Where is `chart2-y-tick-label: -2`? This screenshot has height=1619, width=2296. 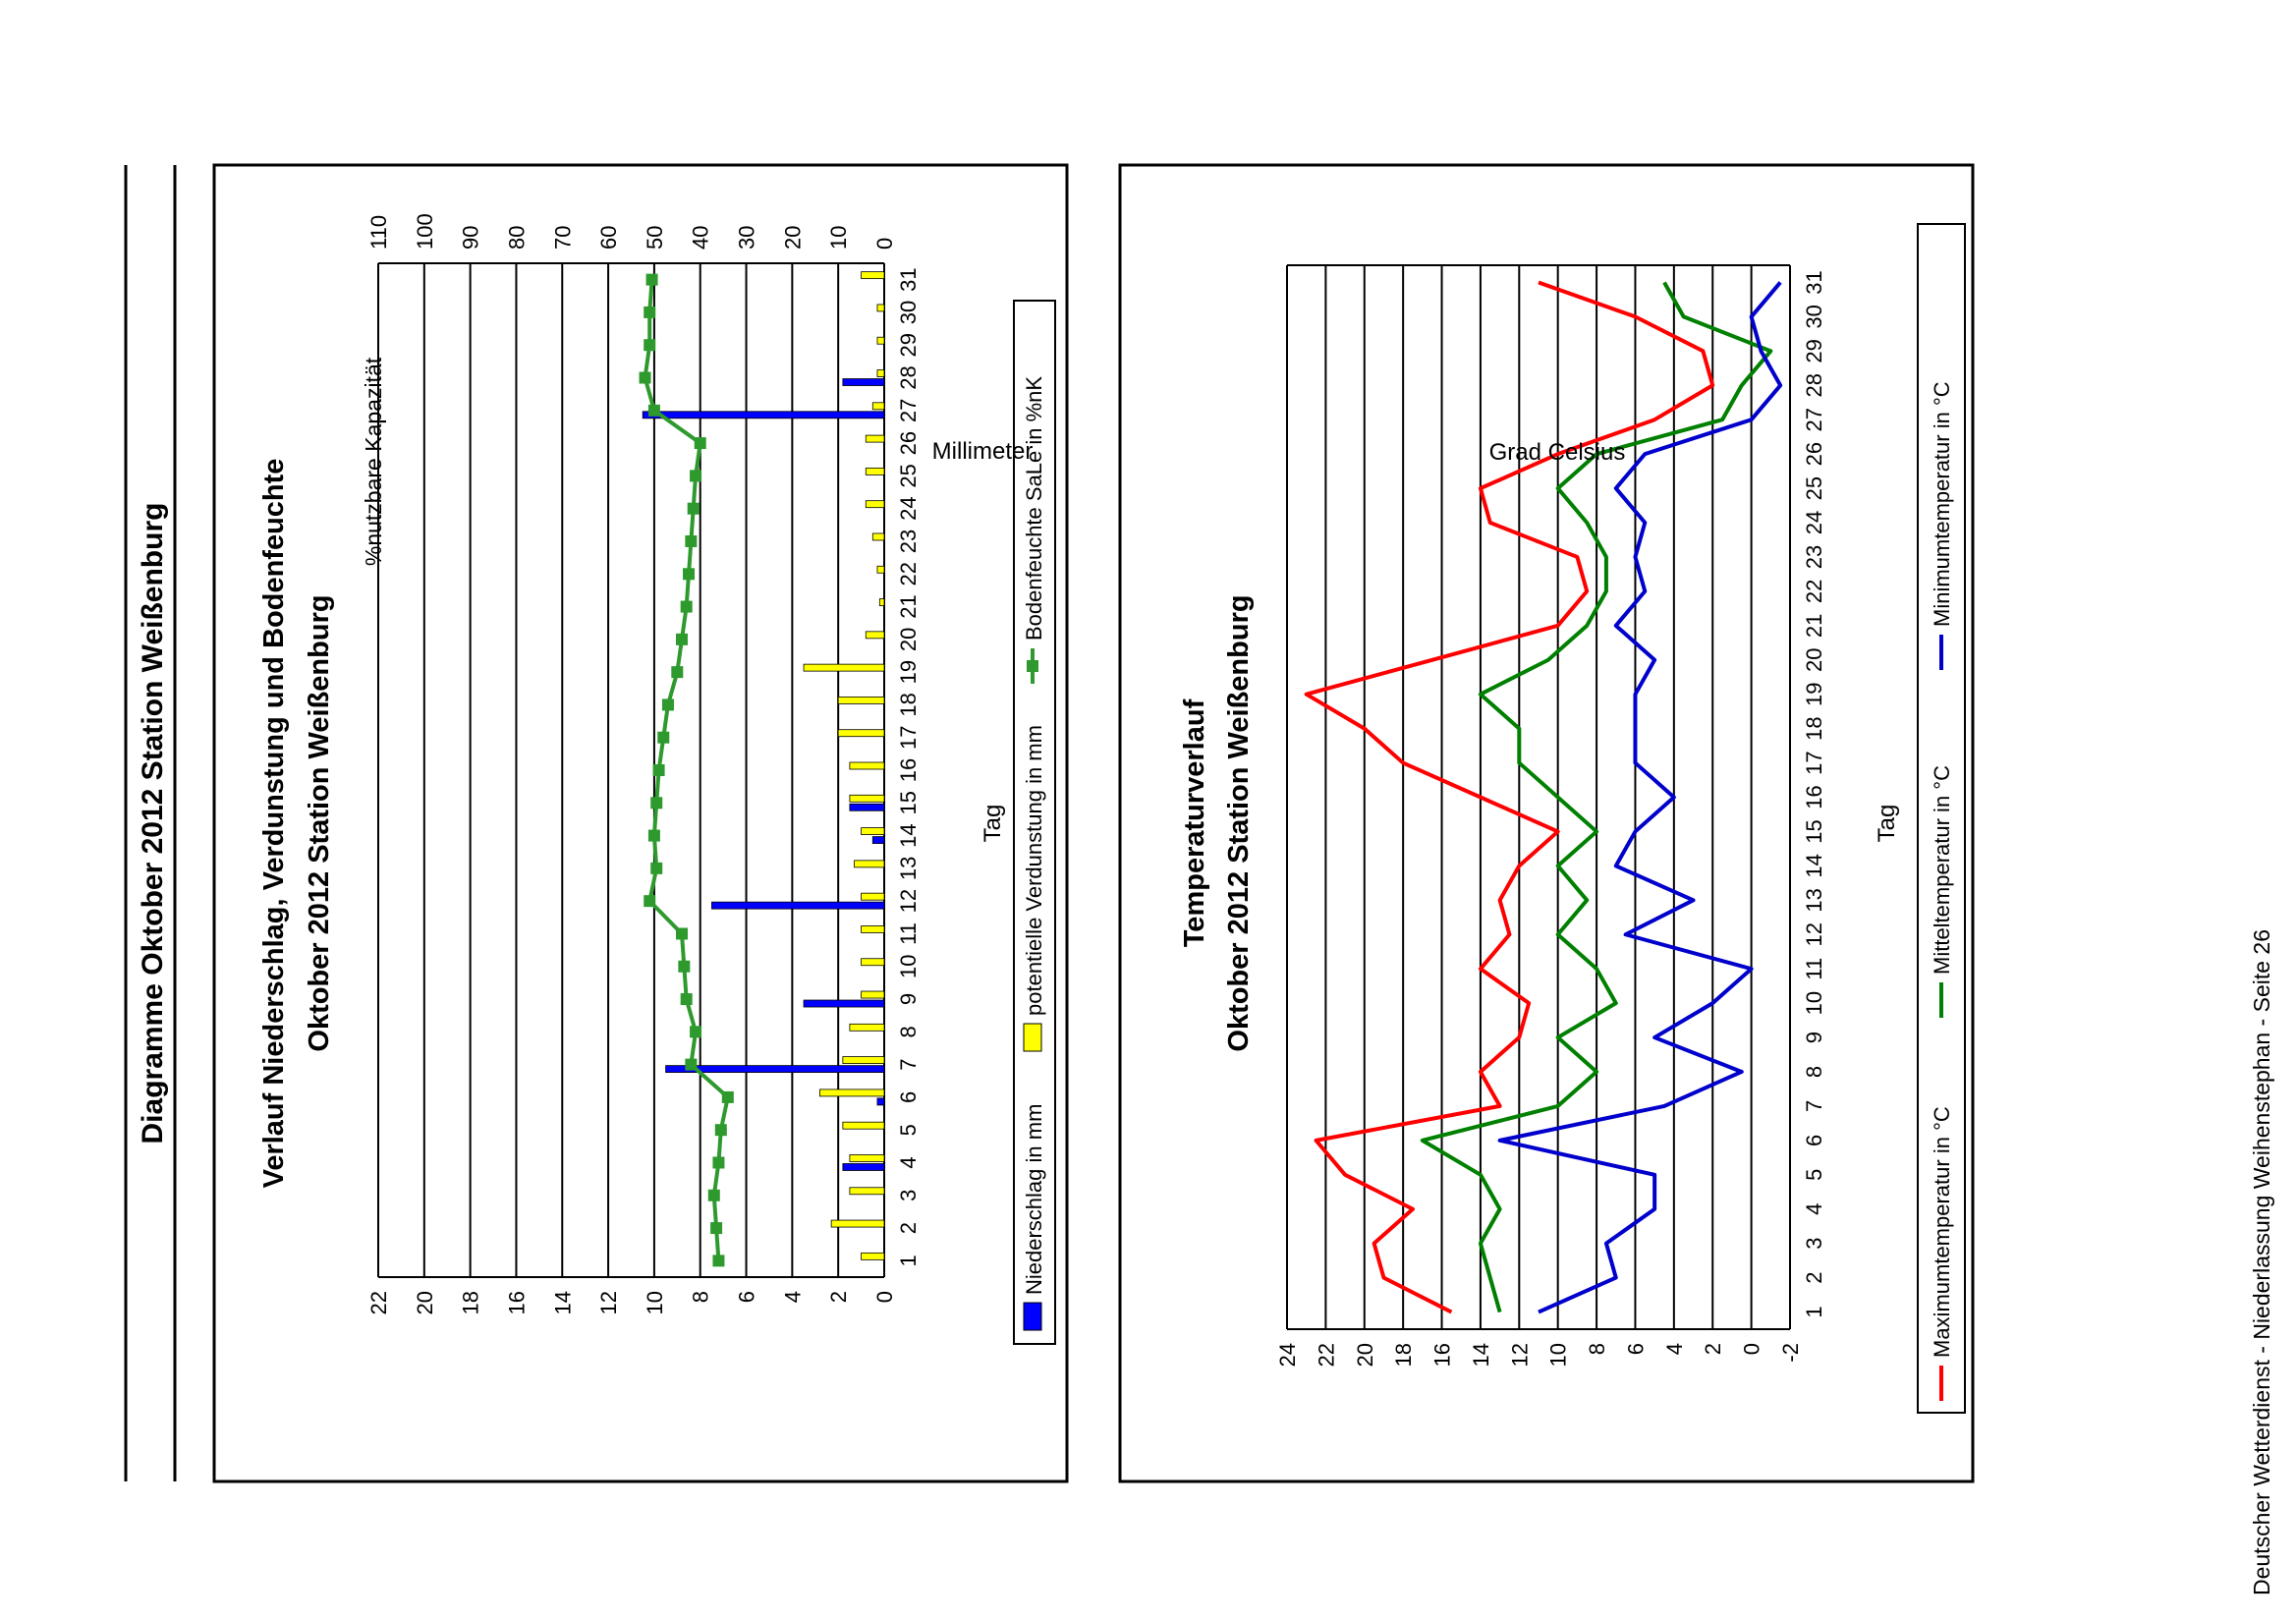
chart2-y-tick-label: -2 is located at coordinates (1790, 1353).